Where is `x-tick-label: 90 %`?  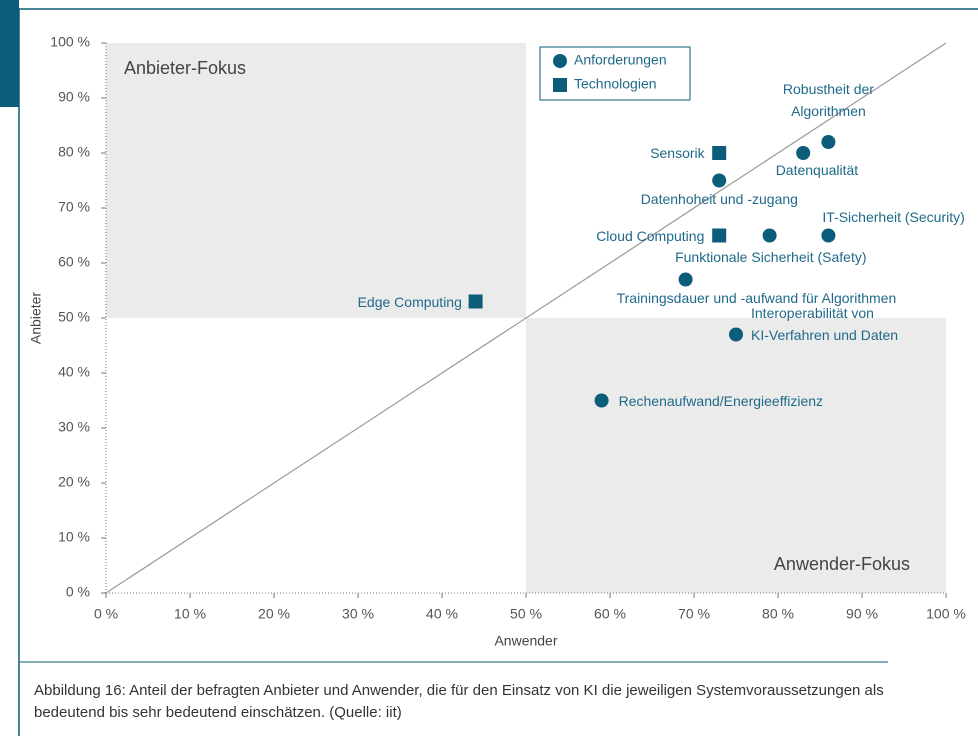 x-tick-label: 90 % is located at coordinates (862, 614).